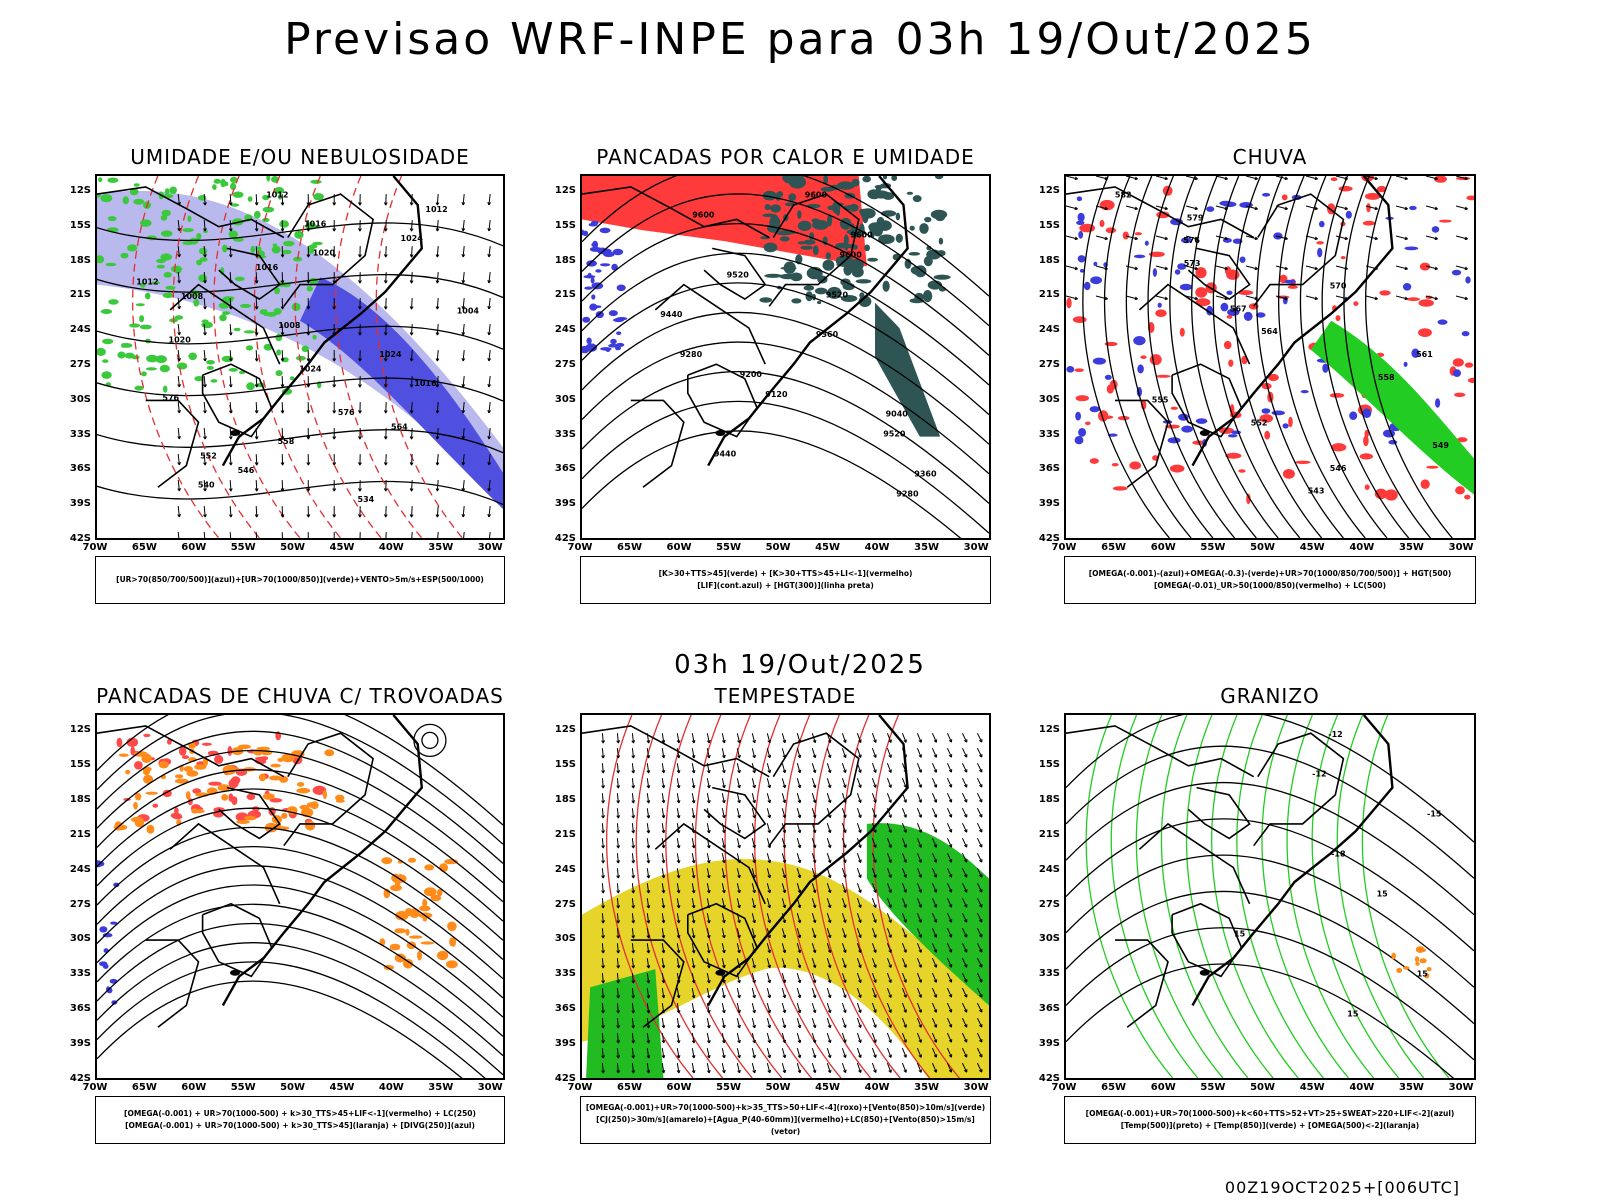 The height and width of the screenshot is (1200, 1600). I want to click on latitude-tick-label: 15S, so click(1049, 225).